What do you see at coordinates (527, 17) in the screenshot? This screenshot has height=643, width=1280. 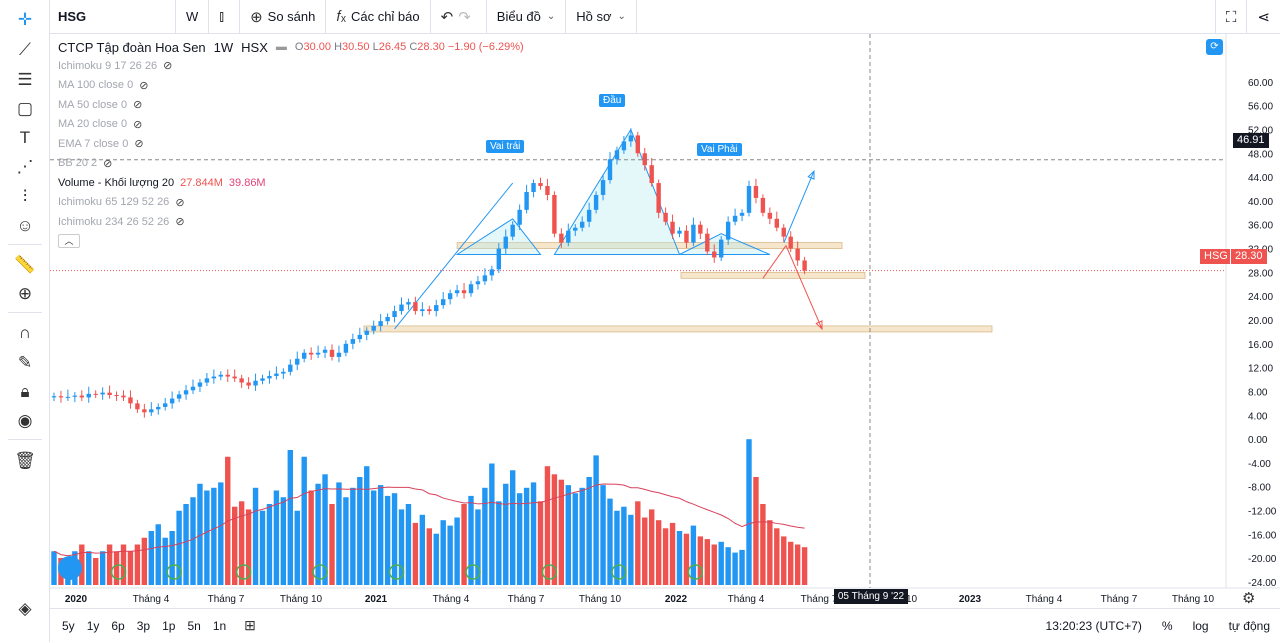 I see `chart-type-button: Biểu đồ ⌄` at bounding box center [527, 17].